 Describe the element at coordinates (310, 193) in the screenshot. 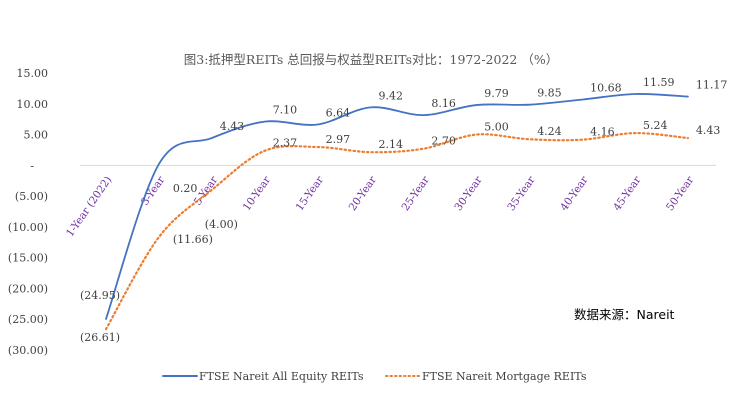

I see `x-tick-label: 15-Year` at that location.